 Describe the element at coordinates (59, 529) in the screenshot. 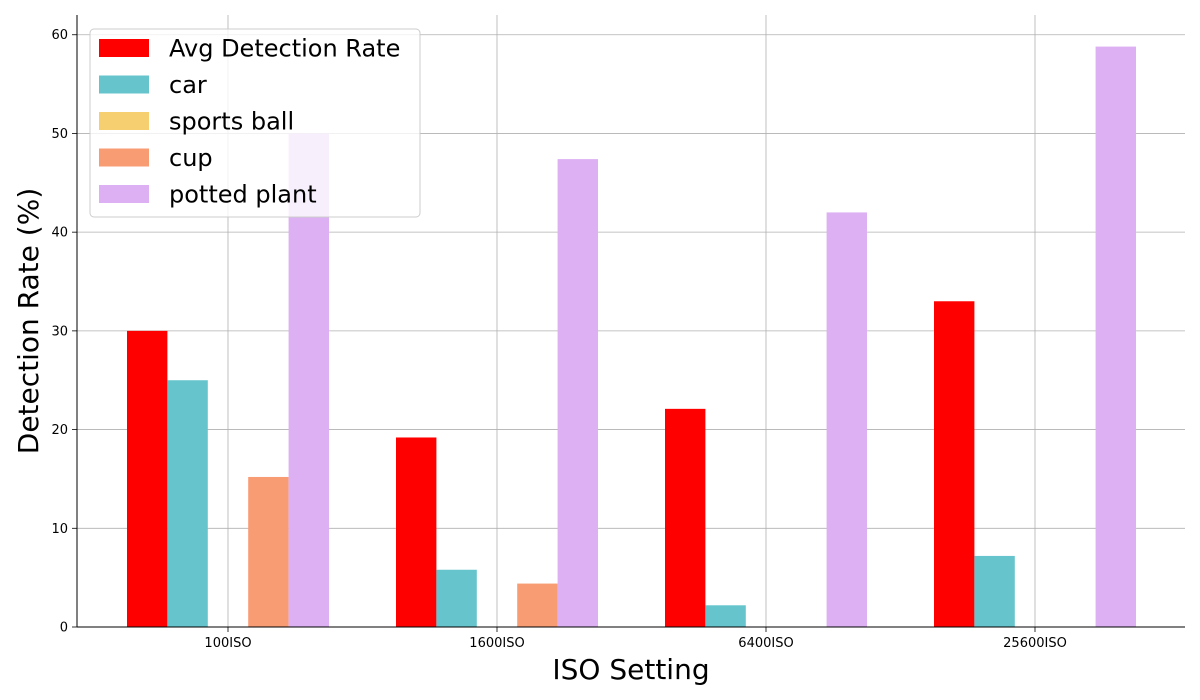

I see `y-tick-label: 10` at that location.